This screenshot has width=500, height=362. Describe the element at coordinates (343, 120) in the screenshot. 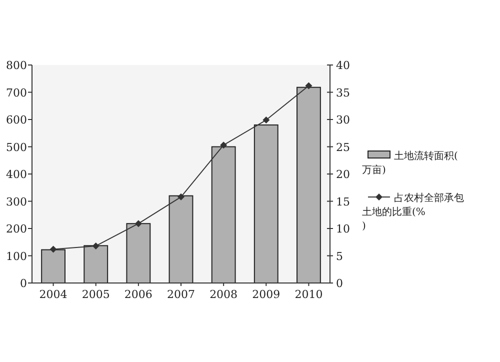

I see `y2-tick-label: 30` at that location.